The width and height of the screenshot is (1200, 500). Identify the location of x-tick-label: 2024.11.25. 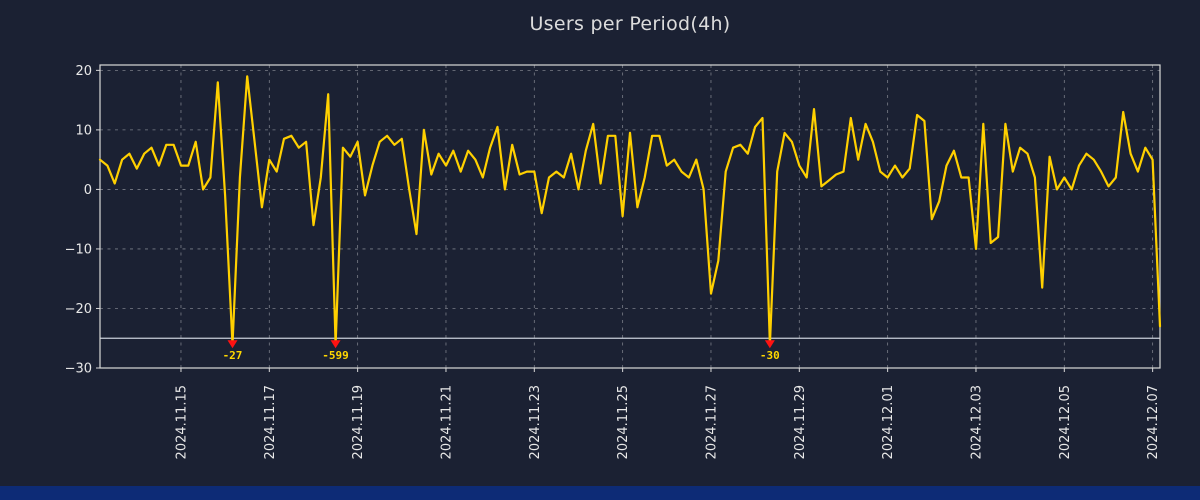
(623, 422).